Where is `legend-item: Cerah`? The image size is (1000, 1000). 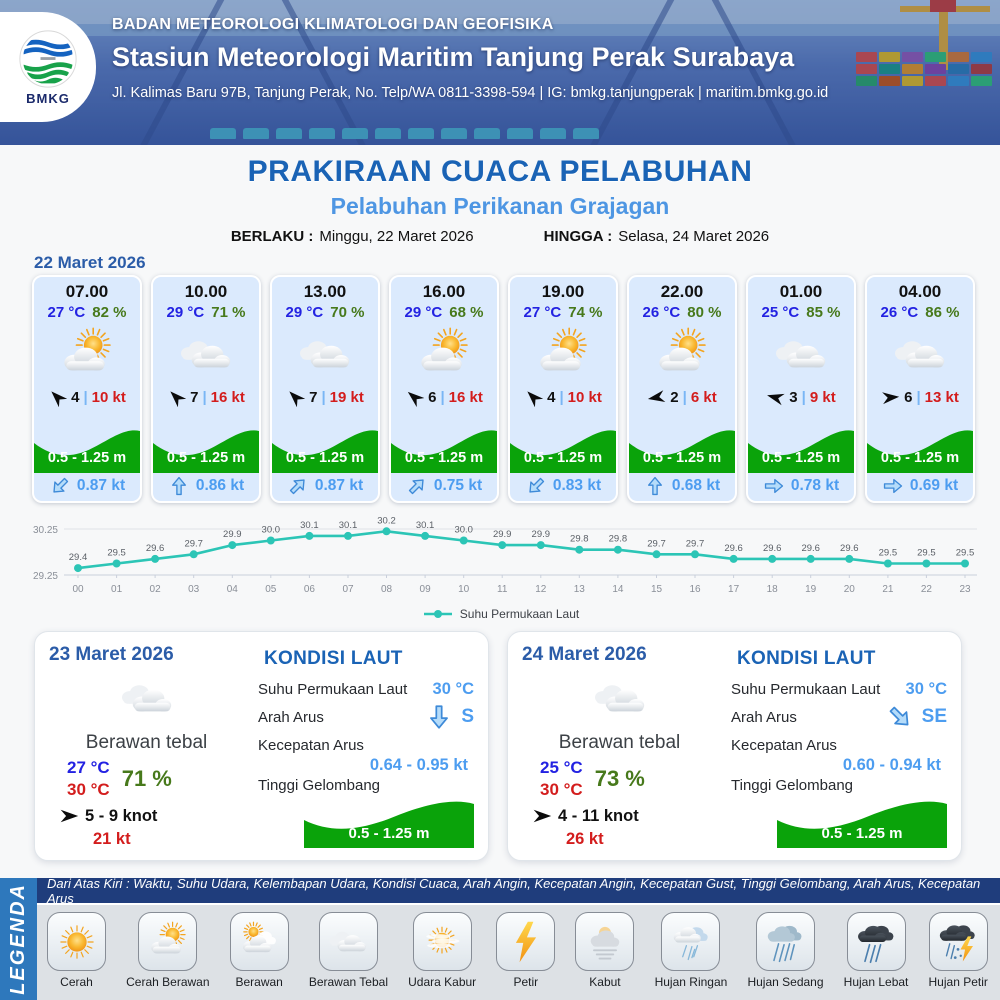 legend-item: Cerah is located at coordinates (76, 950).